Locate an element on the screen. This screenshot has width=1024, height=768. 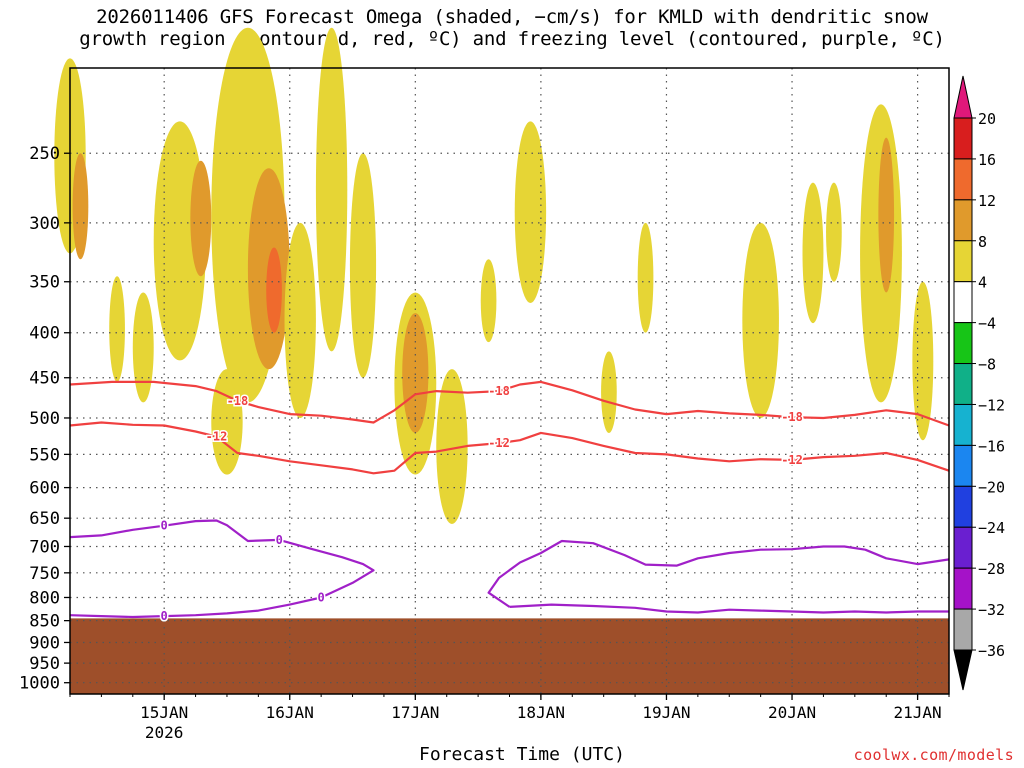
colorbar-label-5: −4 is located at coordinates (987, 324).